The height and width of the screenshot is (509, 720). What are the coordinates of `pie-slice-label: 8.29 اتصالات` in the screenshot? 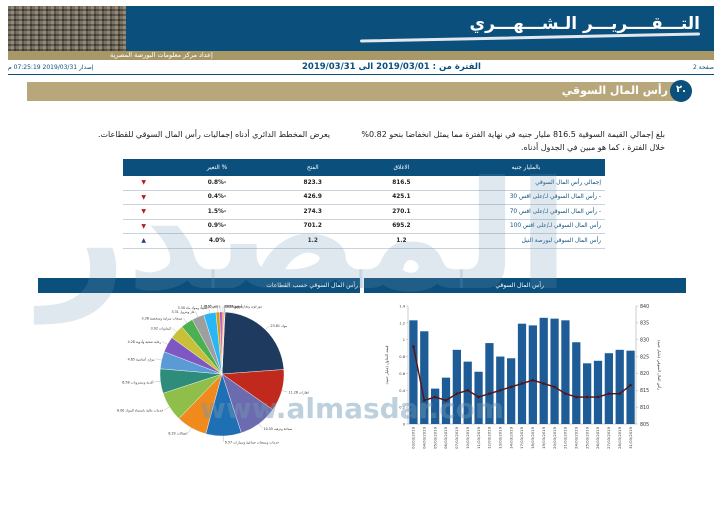 It's located at (177, 434).